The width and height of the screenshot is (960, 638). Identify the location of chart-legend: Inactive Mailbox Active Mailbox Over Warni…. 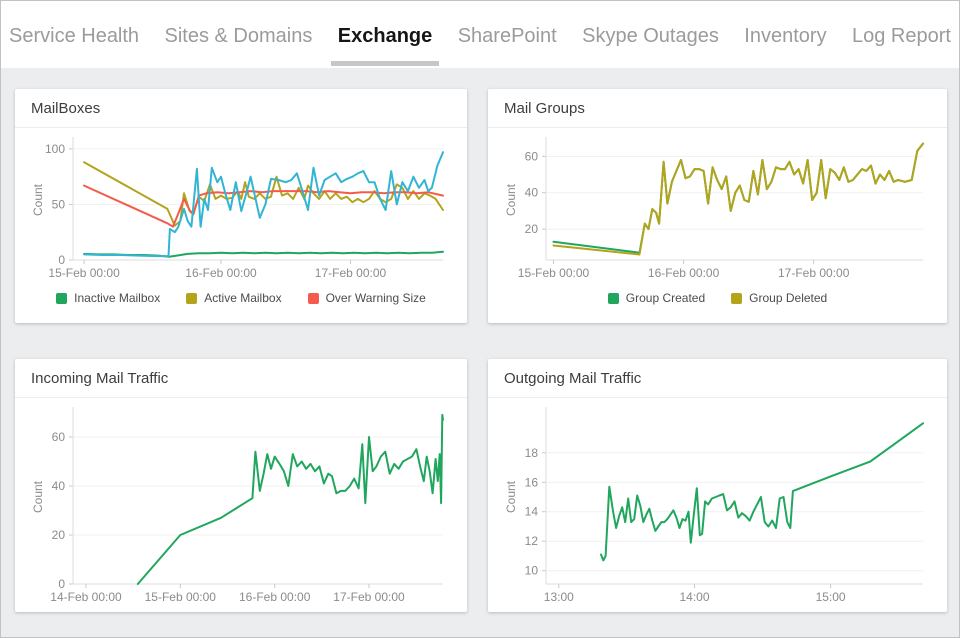
(241, 298).